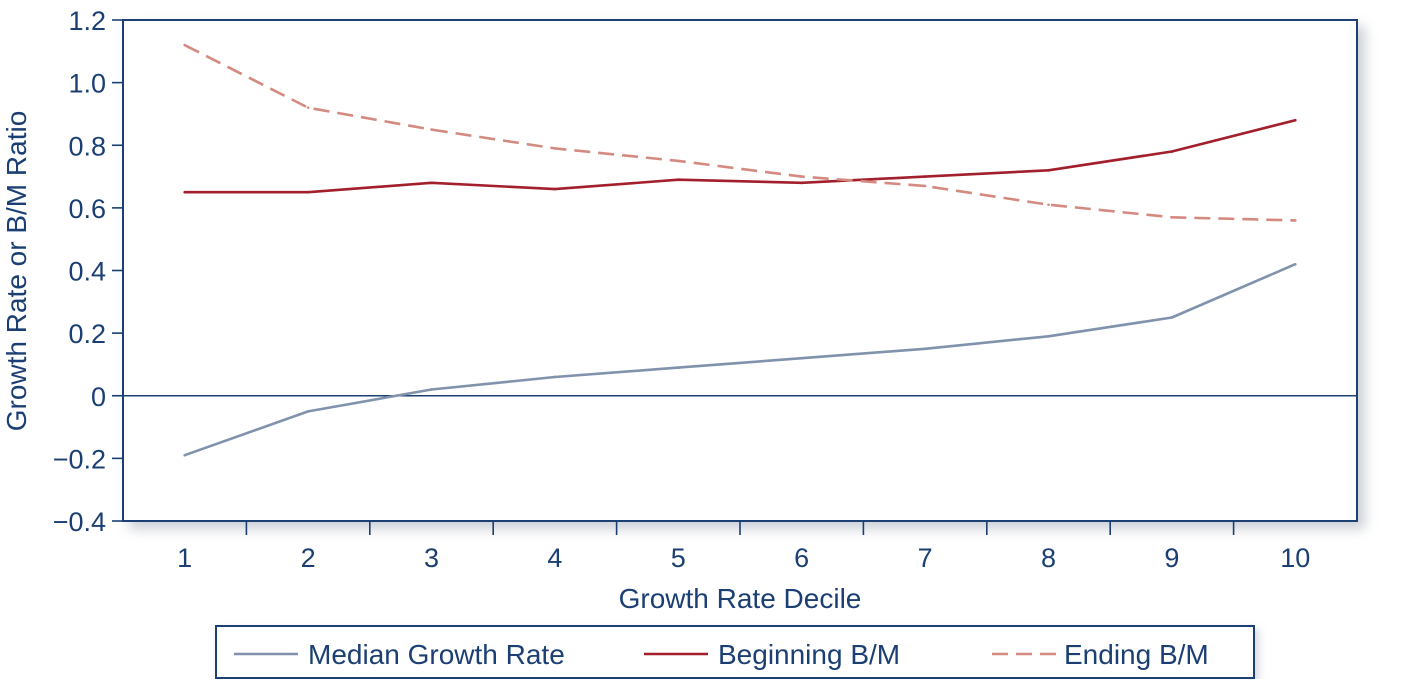 This screenshot has height=684, width=1413. Describe the element at coordinates (1171, 558) in the screenshot. I see `x-tick-label: 9` at that location.